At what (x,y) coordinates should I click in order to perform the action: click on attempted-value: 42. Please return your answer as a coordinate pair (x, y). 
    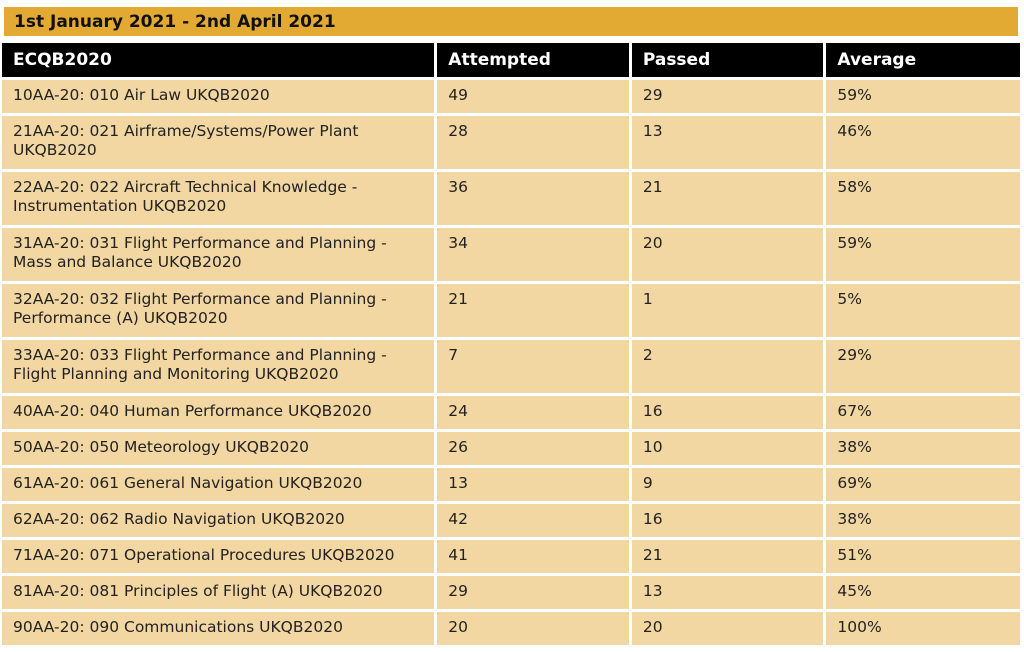
    Looking at the image, I should click on (533, 520).